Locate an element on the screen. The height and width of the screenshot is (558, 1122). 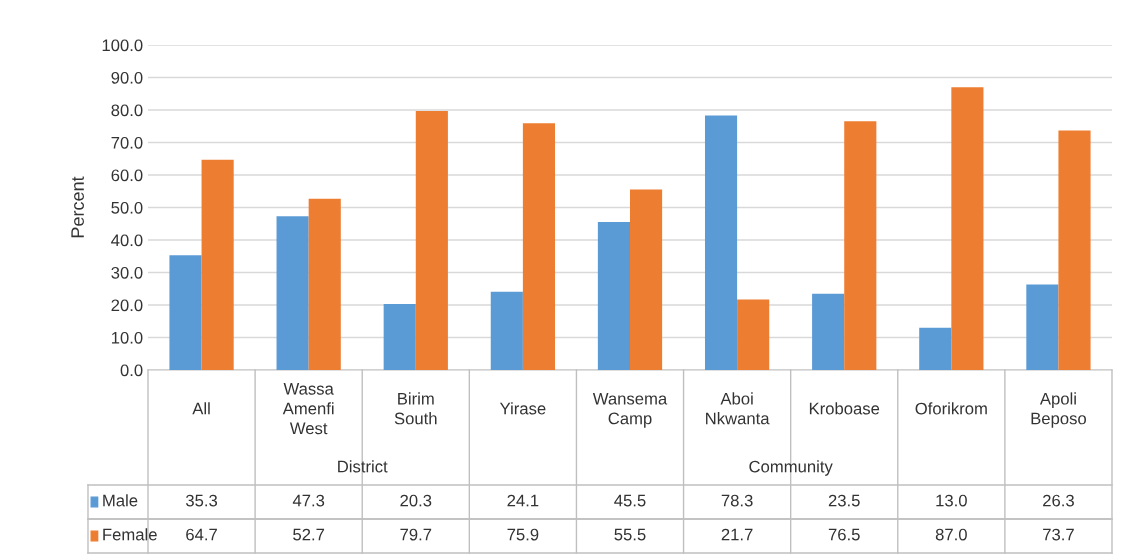
data-label: 20.3 is located at coordinates (416, 500).